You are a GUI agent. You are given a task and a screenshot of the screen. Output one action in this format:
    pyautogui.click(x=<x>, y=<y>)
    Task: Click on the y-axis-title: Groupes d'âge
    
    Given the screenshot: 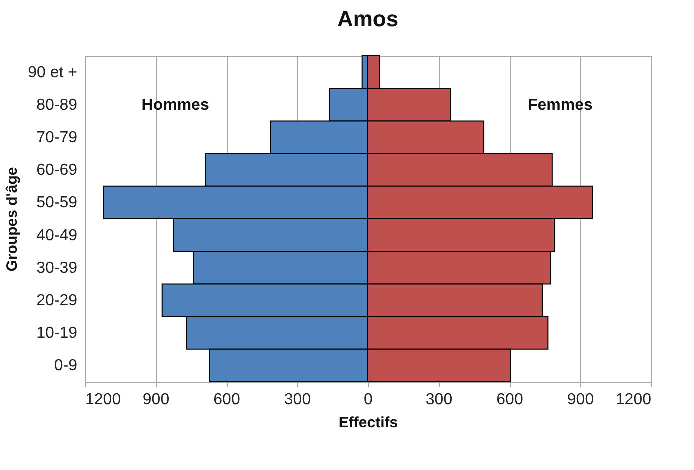 What is the action you would take?
    pyautogui.click(x=13, y=219)
    